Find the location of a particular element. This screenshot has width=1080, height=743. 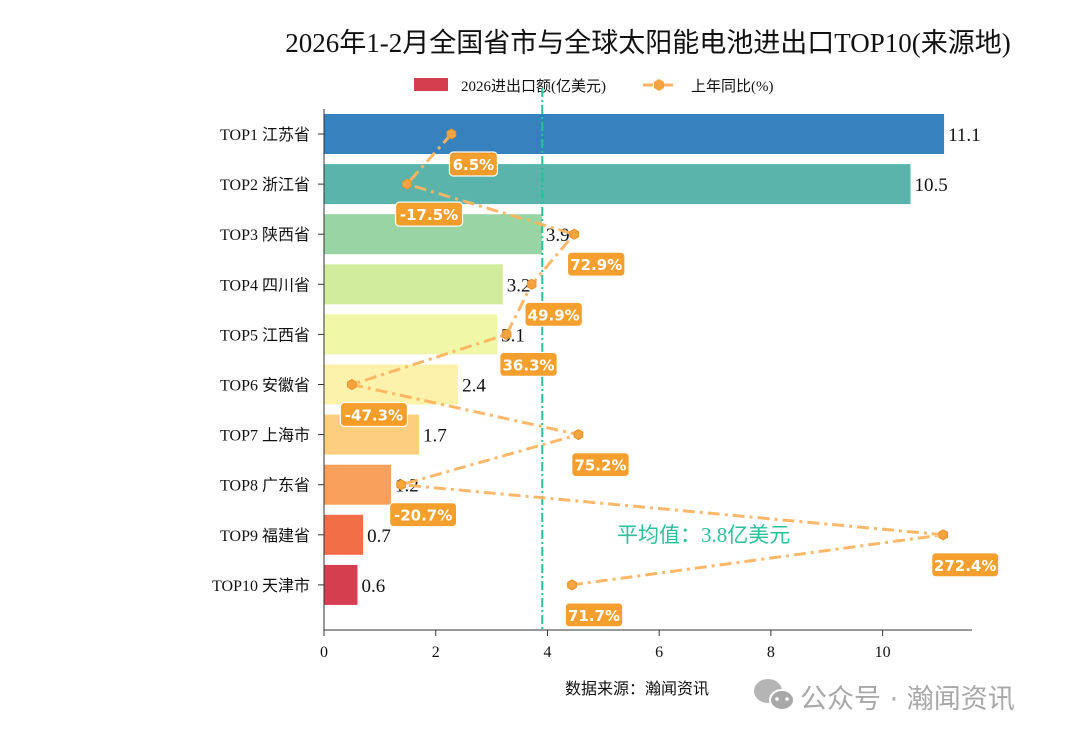

x-tick-label: 8 is located at coordinates (771, 652).